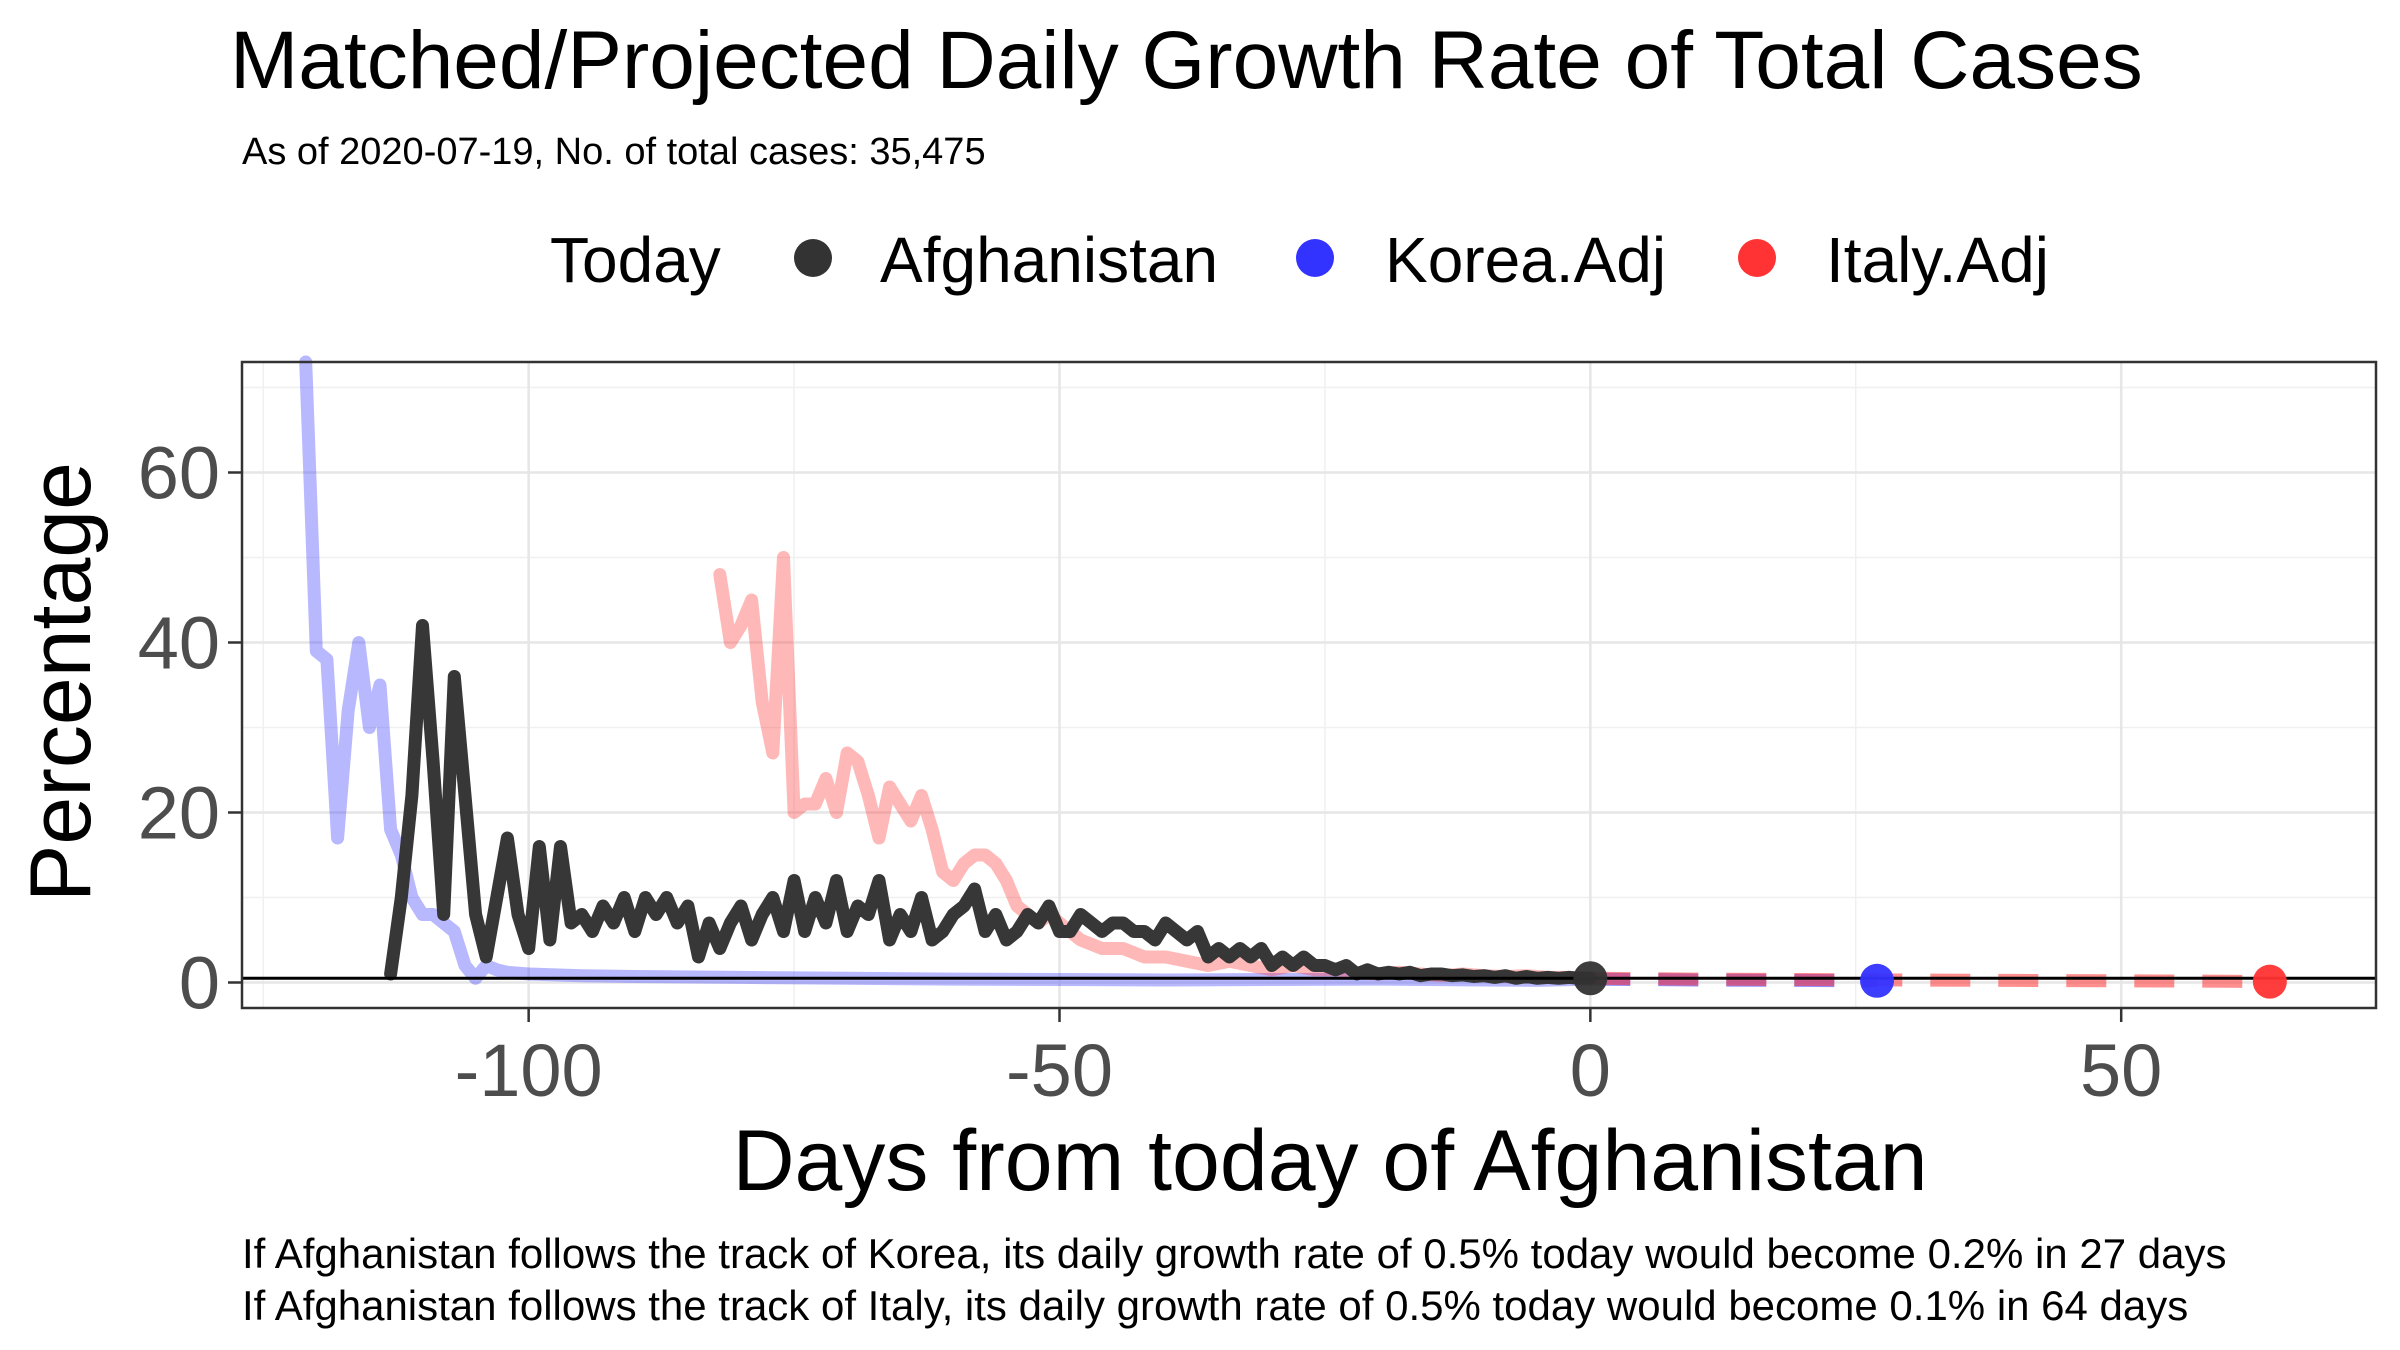  Describe the element at coordinates (1877, 980) in the screenshot. I see `today-point-korea-adj` at that location.